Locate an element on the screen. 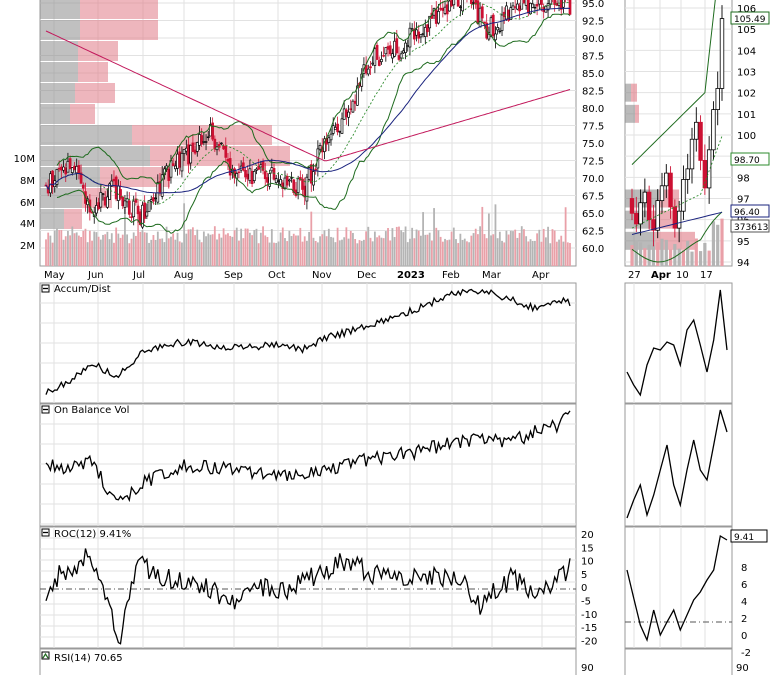  roc-axis-tick: 15 is located at coordinates (587, 548).